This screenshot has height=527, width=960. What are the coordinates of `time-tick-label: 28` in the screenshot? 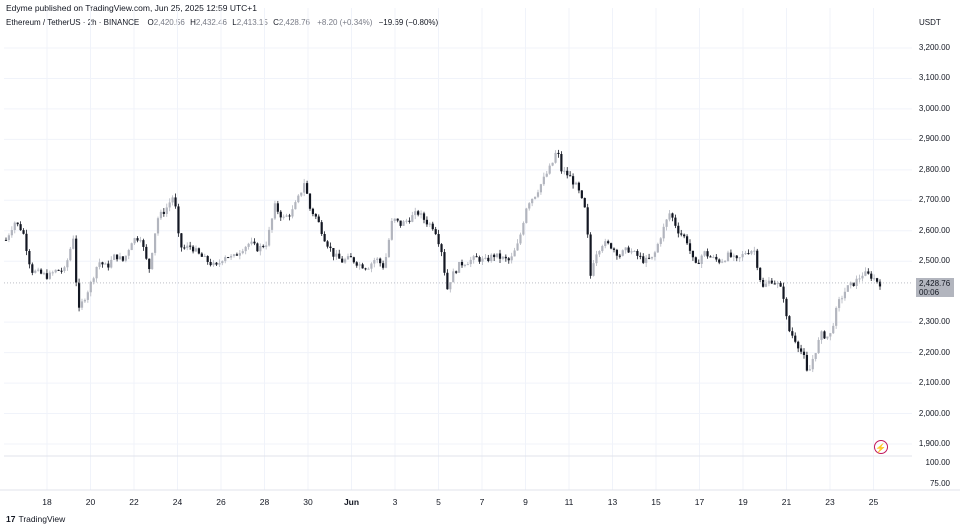 It's located at (264, 502).